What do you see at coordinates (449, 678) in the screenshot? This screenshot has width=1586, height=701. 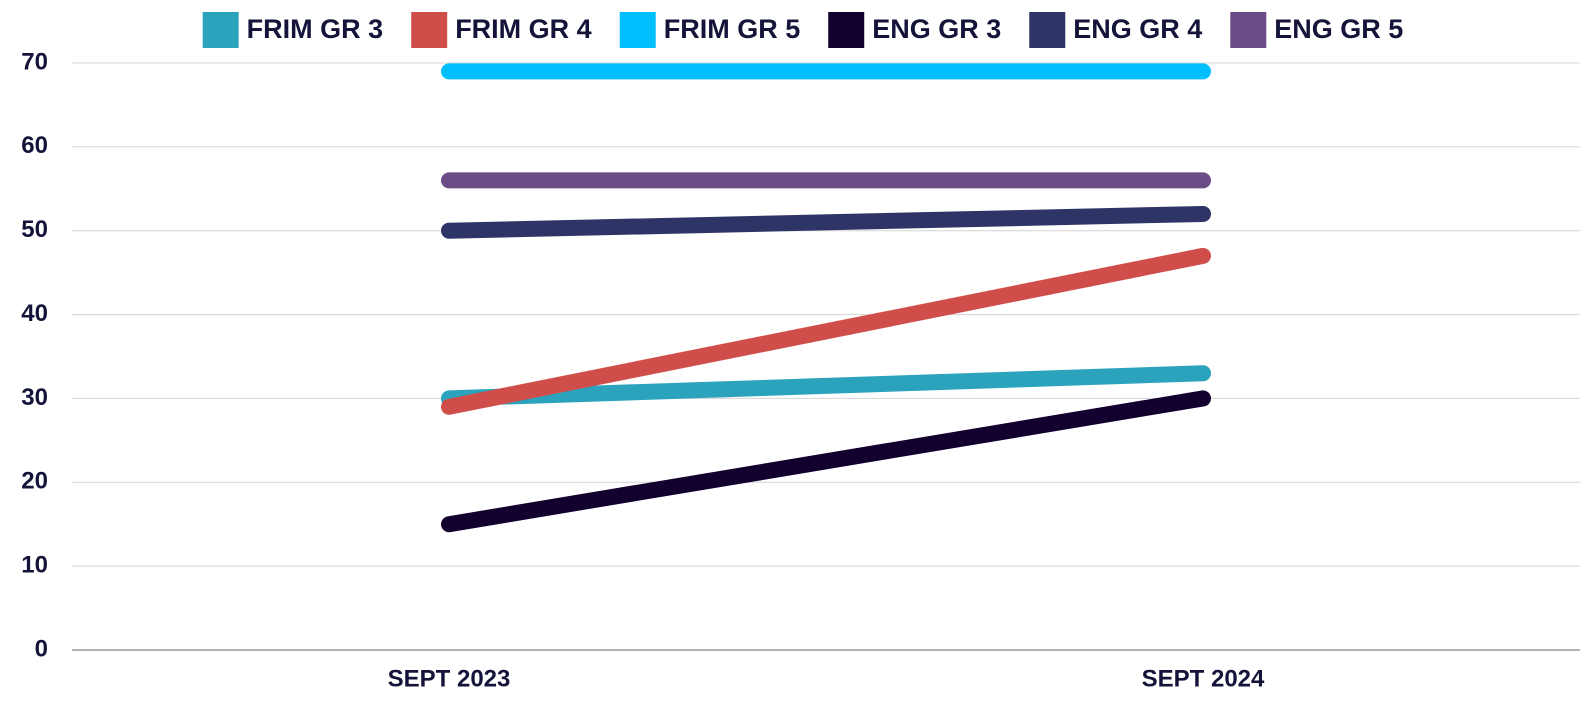 I see `x-tick-label: SEPT 2023` at bounding box center [449, 678].